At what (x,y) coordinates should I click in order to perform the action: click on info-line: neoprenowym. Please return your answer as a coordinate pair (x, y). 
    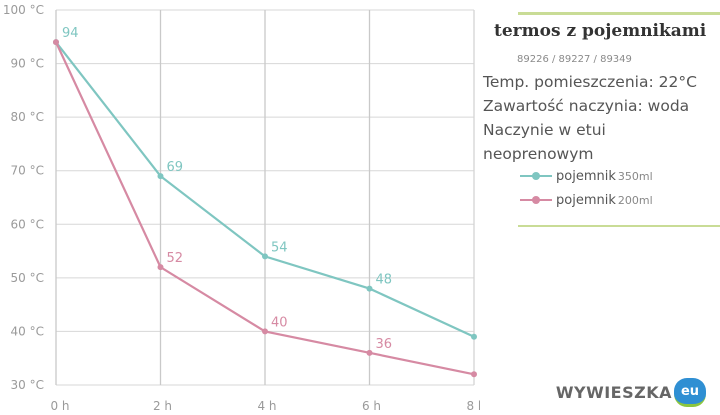
    Looking at the image, I should click on (538, 154).